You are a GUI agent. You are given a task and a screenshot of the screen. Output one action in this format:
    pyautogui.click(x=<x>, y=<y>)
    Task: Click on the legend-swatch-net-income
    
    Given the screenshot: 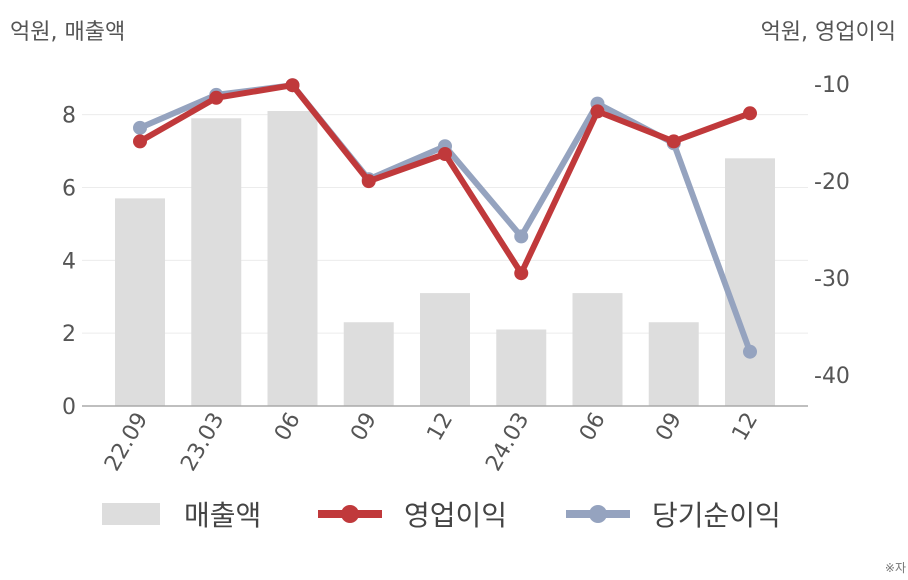 What is the action you would take?
    pyautogui.click(x=598, y=514)
    